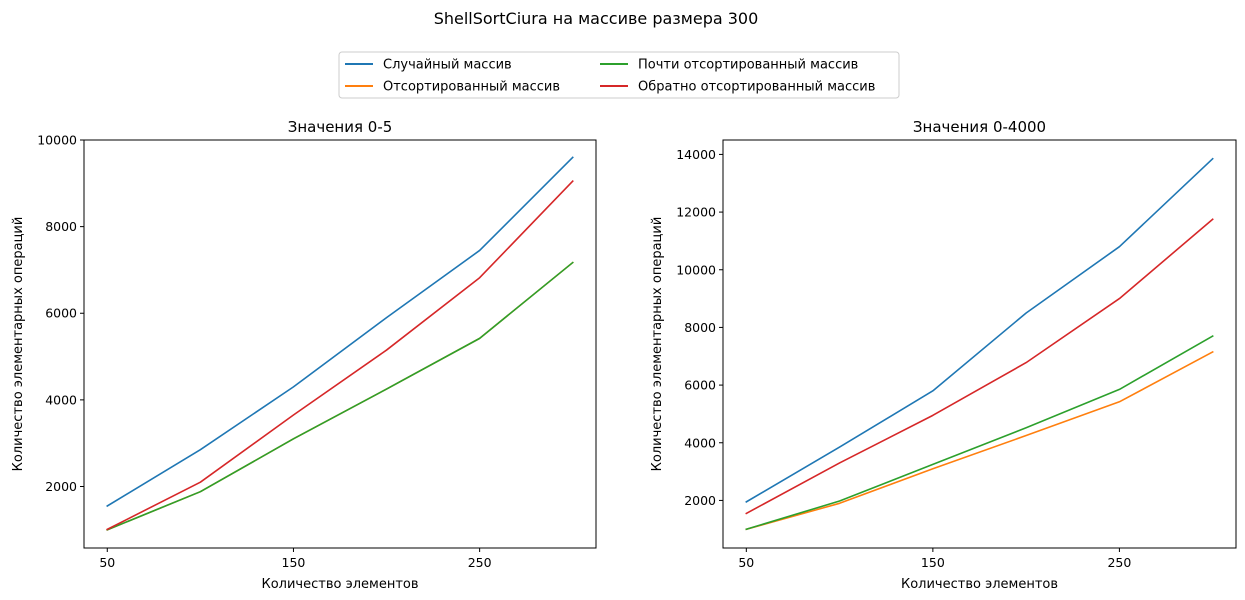 The width and height of the screenshot is (1245, 600). I want to click on chart-right-xtick-label-1: 150, so click(933, 562).